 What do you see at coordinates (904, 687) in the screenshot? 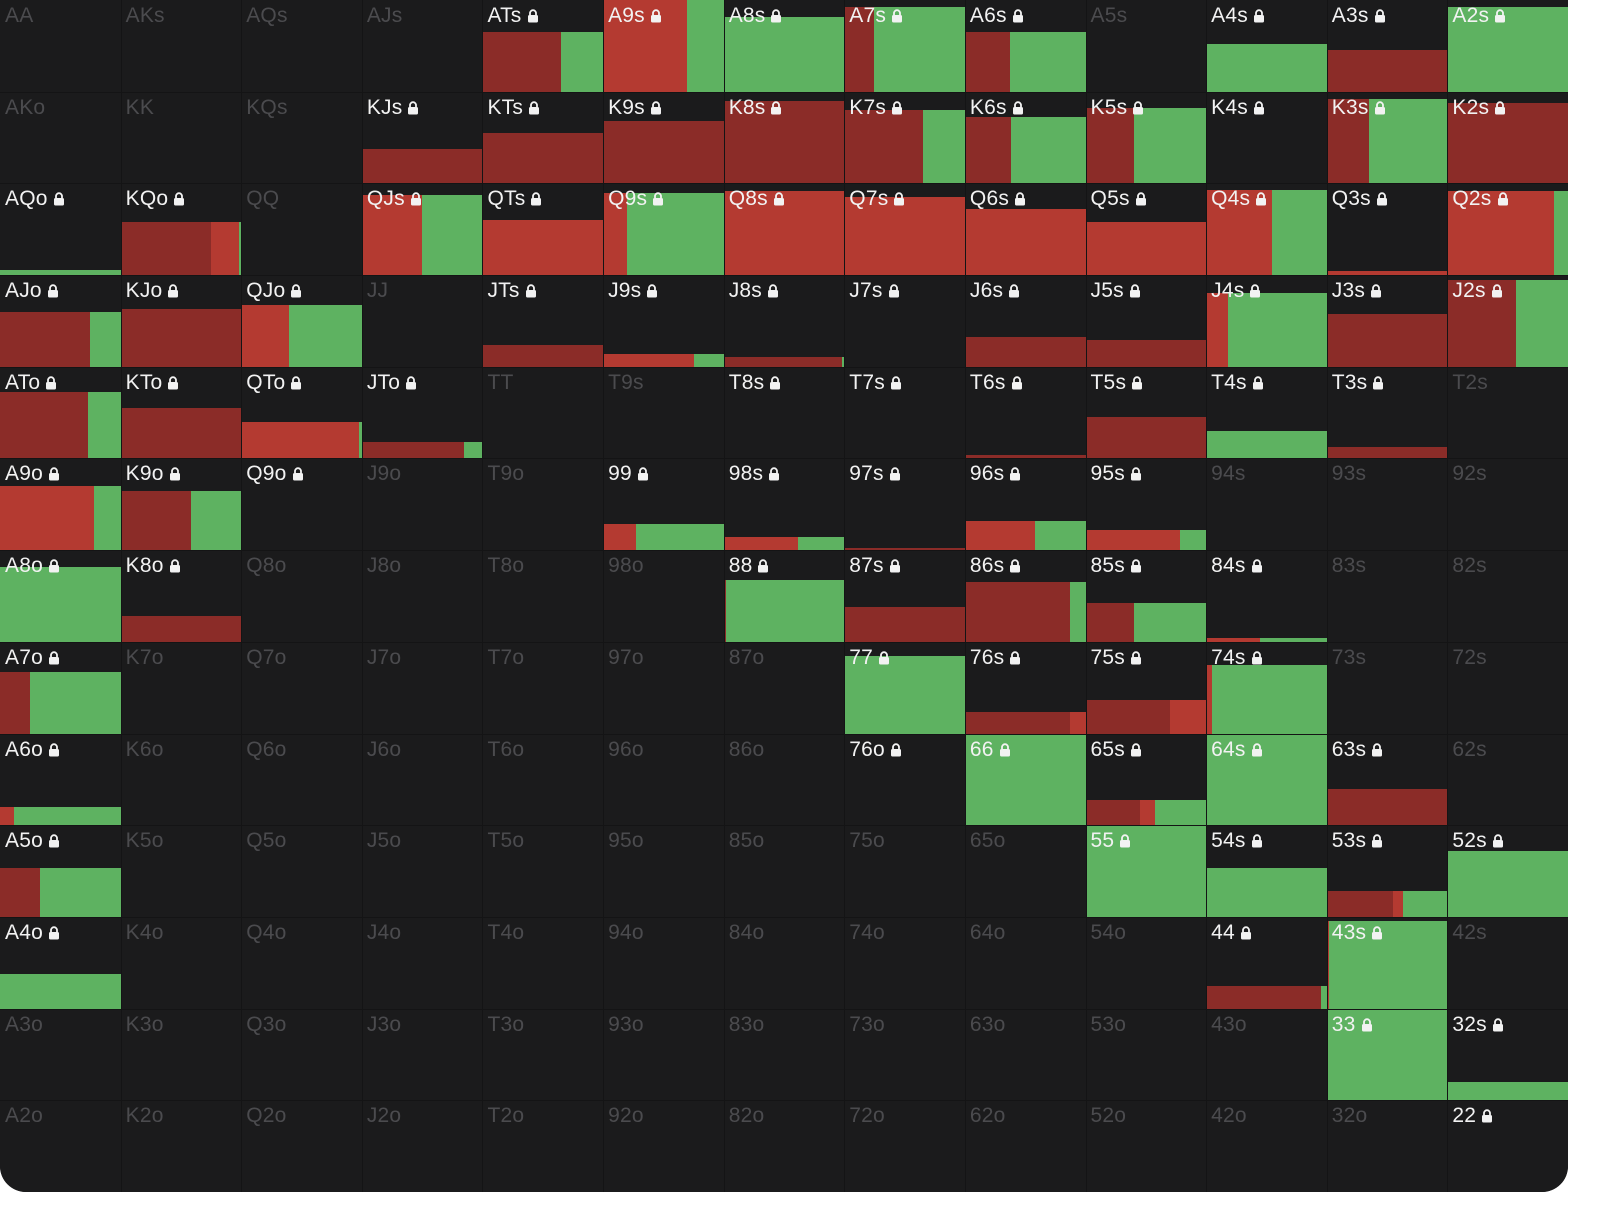
I see `hand-cell-77: 77` at bounding box center [904, 687].